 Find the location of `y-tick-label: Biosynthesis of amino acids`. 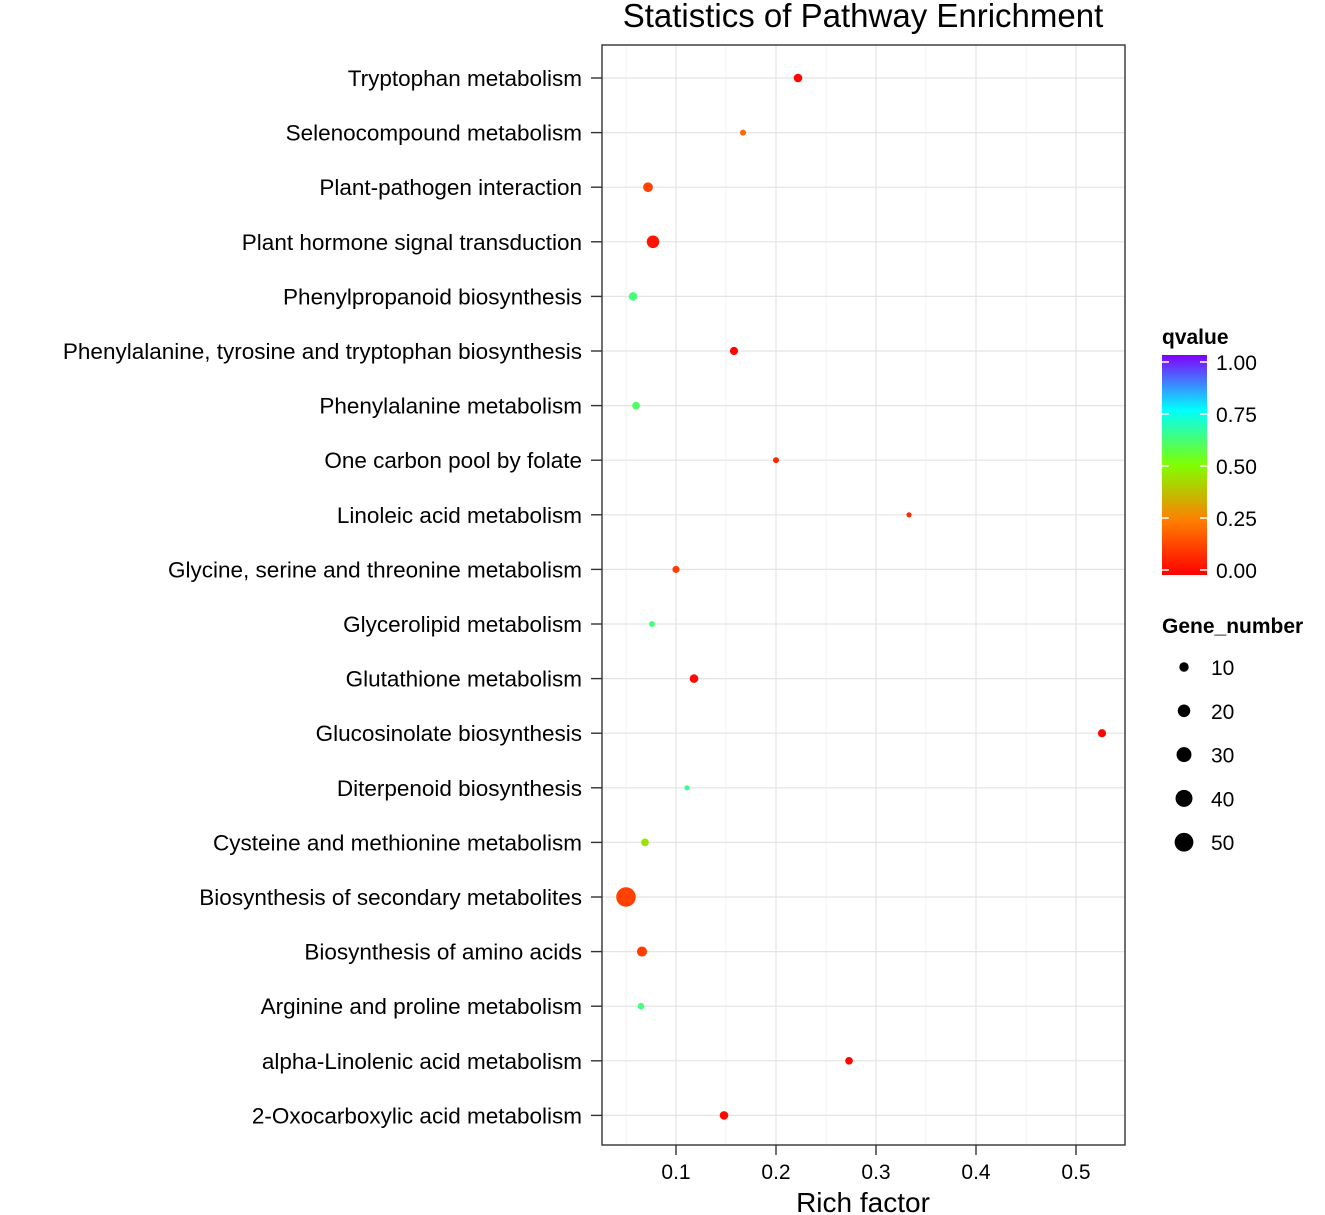

y-tick-label: Biosynthesis of amino acids is located at coordinates (443, 952).